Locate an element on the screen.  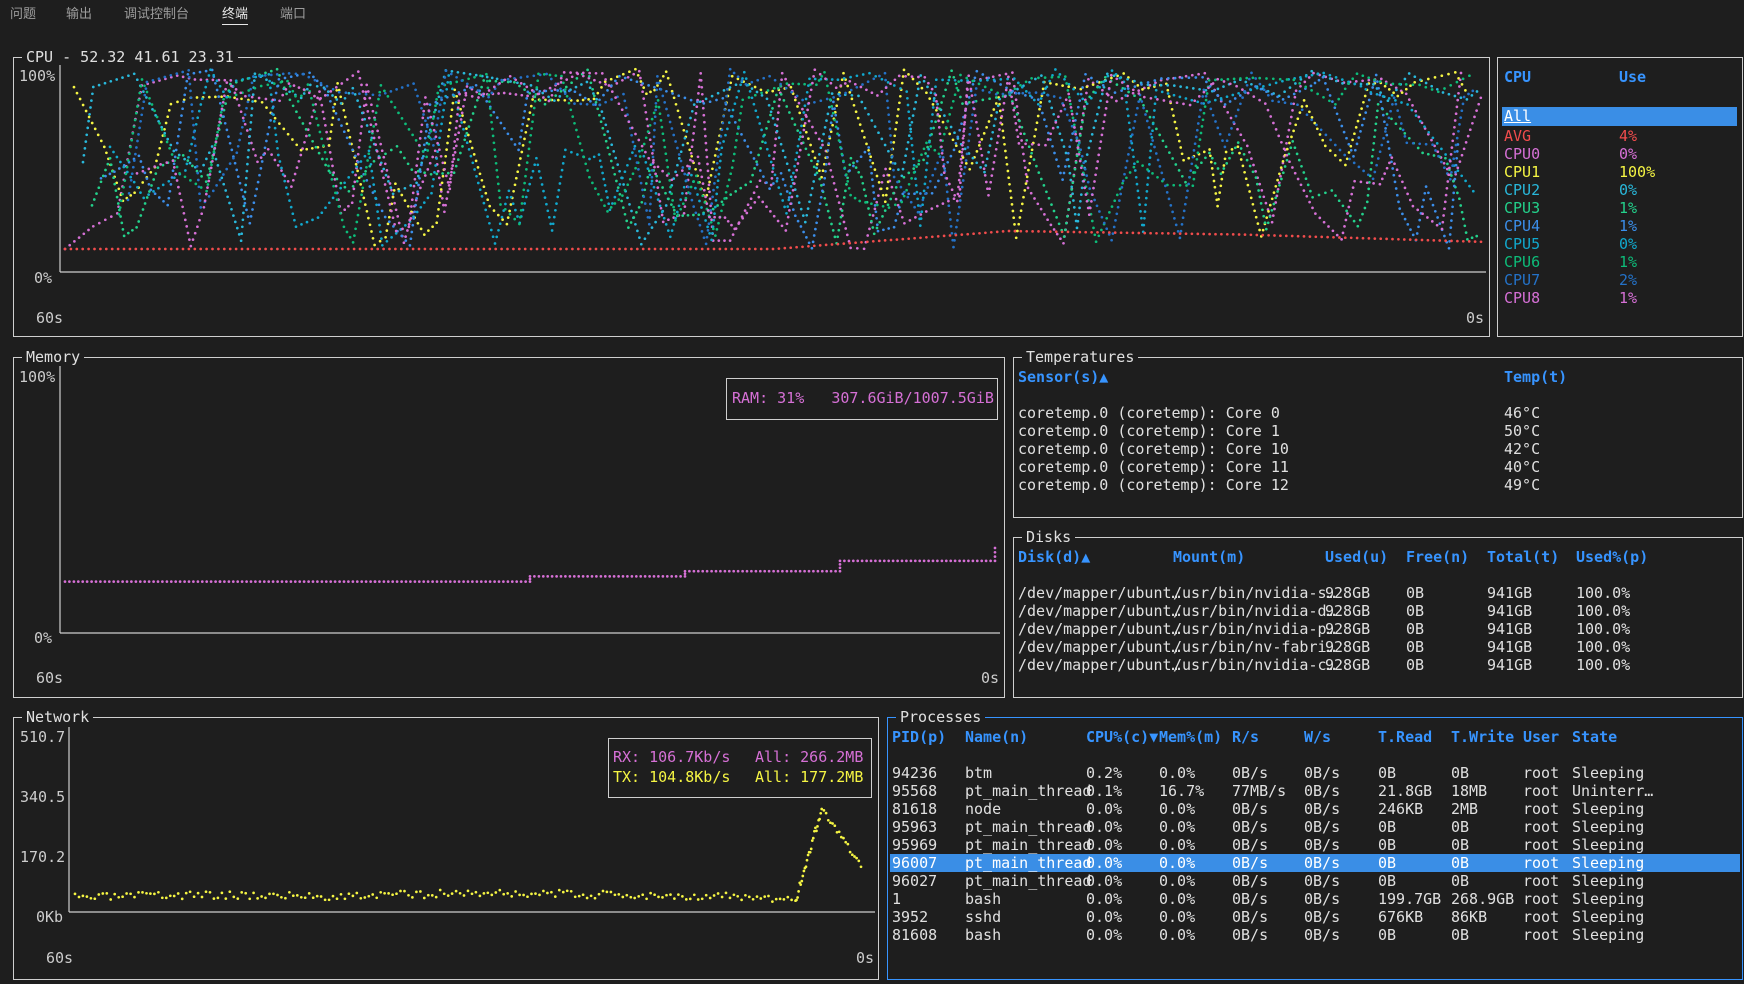
cpu-legend-name-cpu5: CPU5 is located at coordinates (1522, 244).